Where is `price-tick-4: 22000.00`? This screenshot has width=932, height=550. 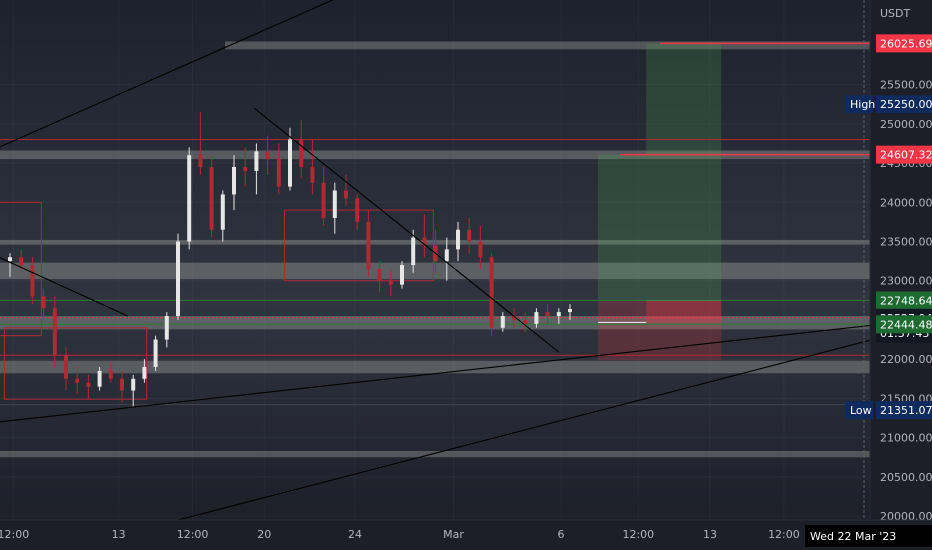
price-tick-4: 22000.00 is located at coordinates (906, 359).